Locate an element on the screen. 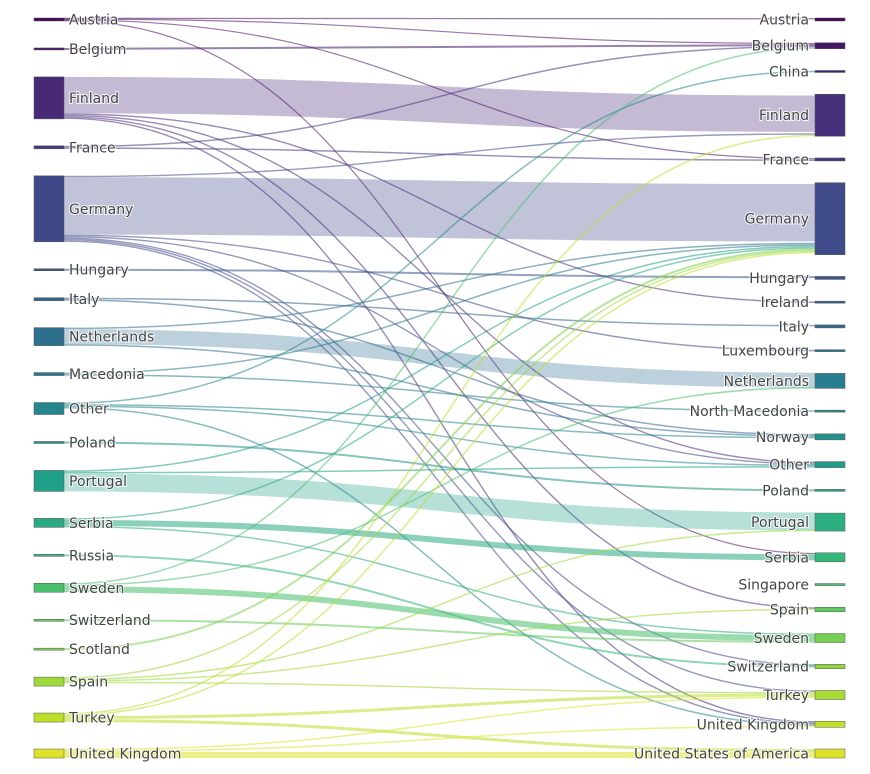 The image size is (870, 774). source-node-spain is located at coordinates (49, 681).